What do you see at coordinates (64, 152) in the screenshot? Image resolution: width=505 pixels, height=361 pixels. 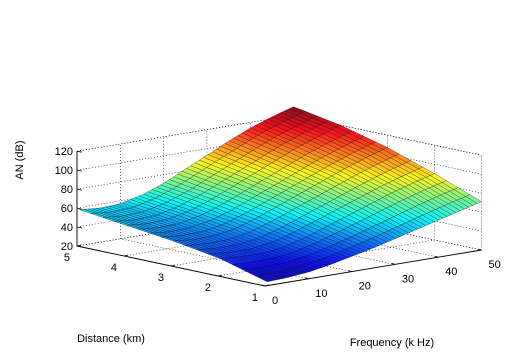 I see `z-tick-label: 120` at bounding box center [64, 152].